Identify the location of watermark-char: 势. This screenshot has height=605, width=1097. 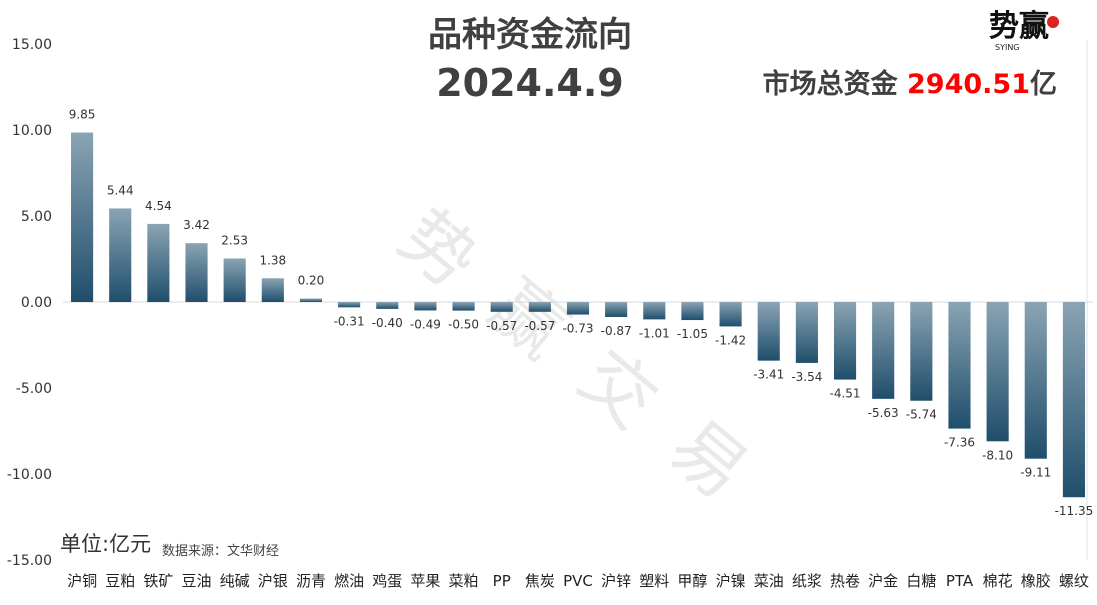
(438, 249).